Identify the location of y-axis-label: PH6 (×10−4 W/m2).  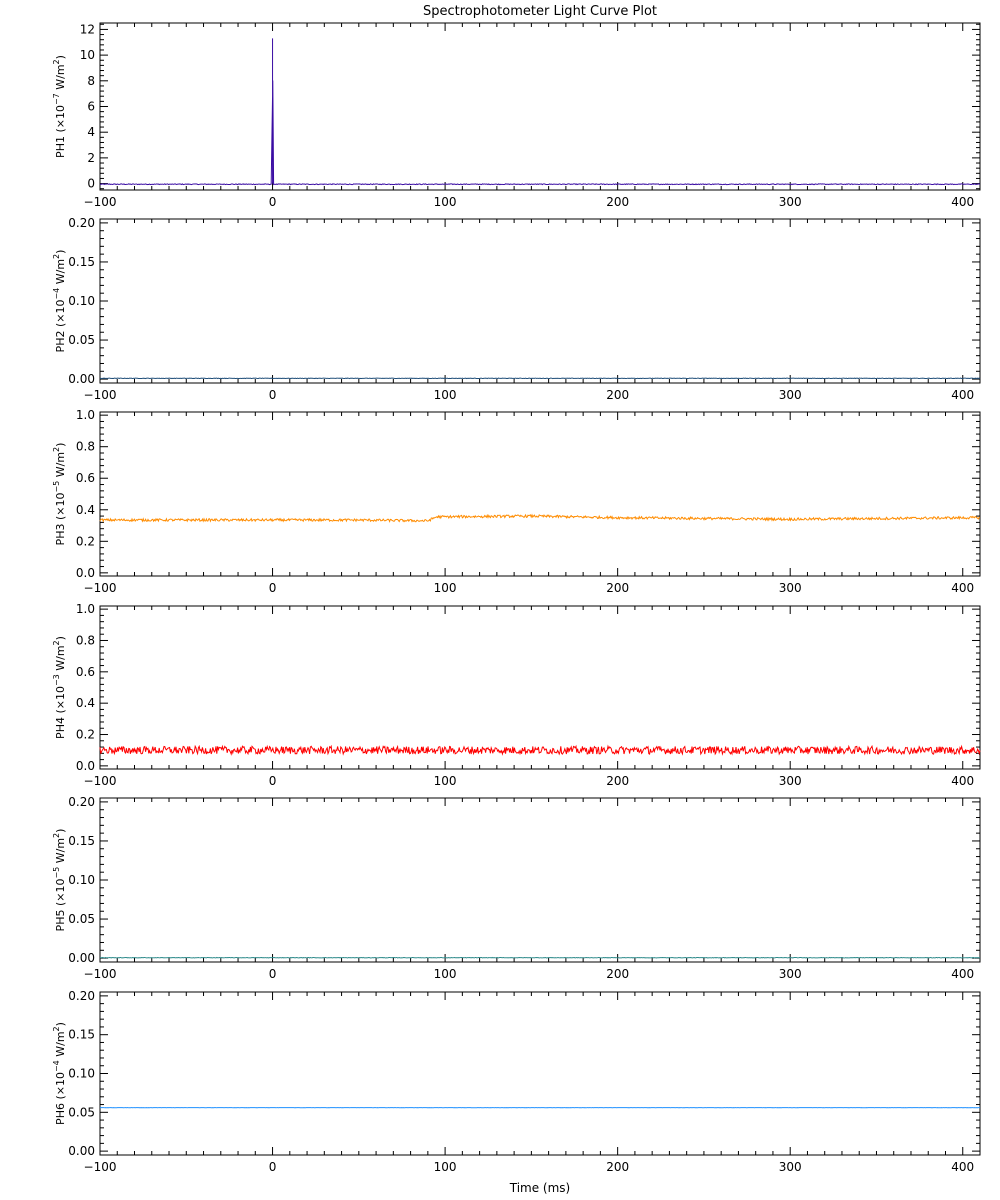
(59, 1073).